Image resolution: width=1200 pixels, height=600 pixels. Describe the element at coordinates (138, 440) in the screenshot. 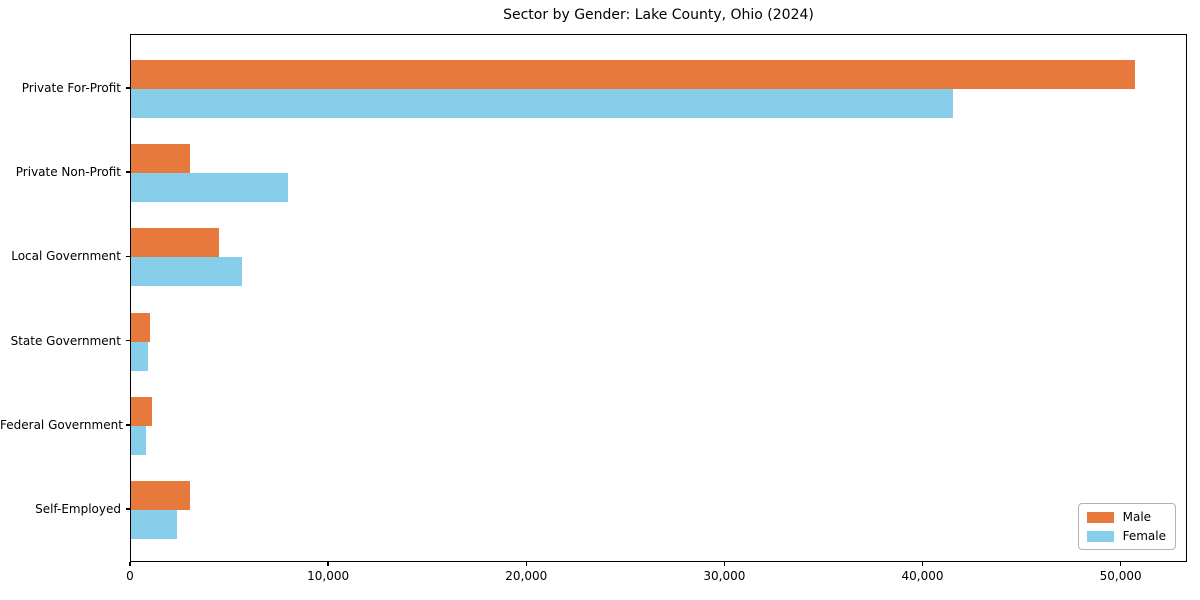

I see `bar-female-federal-government` at that location.